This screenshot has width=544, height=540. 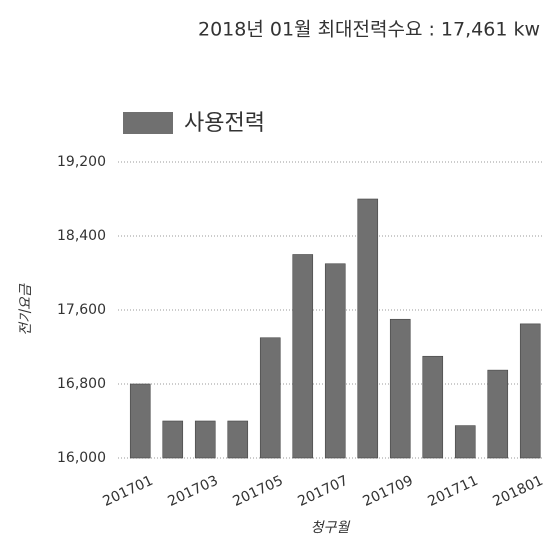 I want to click on y-tick-label: 19,200, so click(x=81, y=162).